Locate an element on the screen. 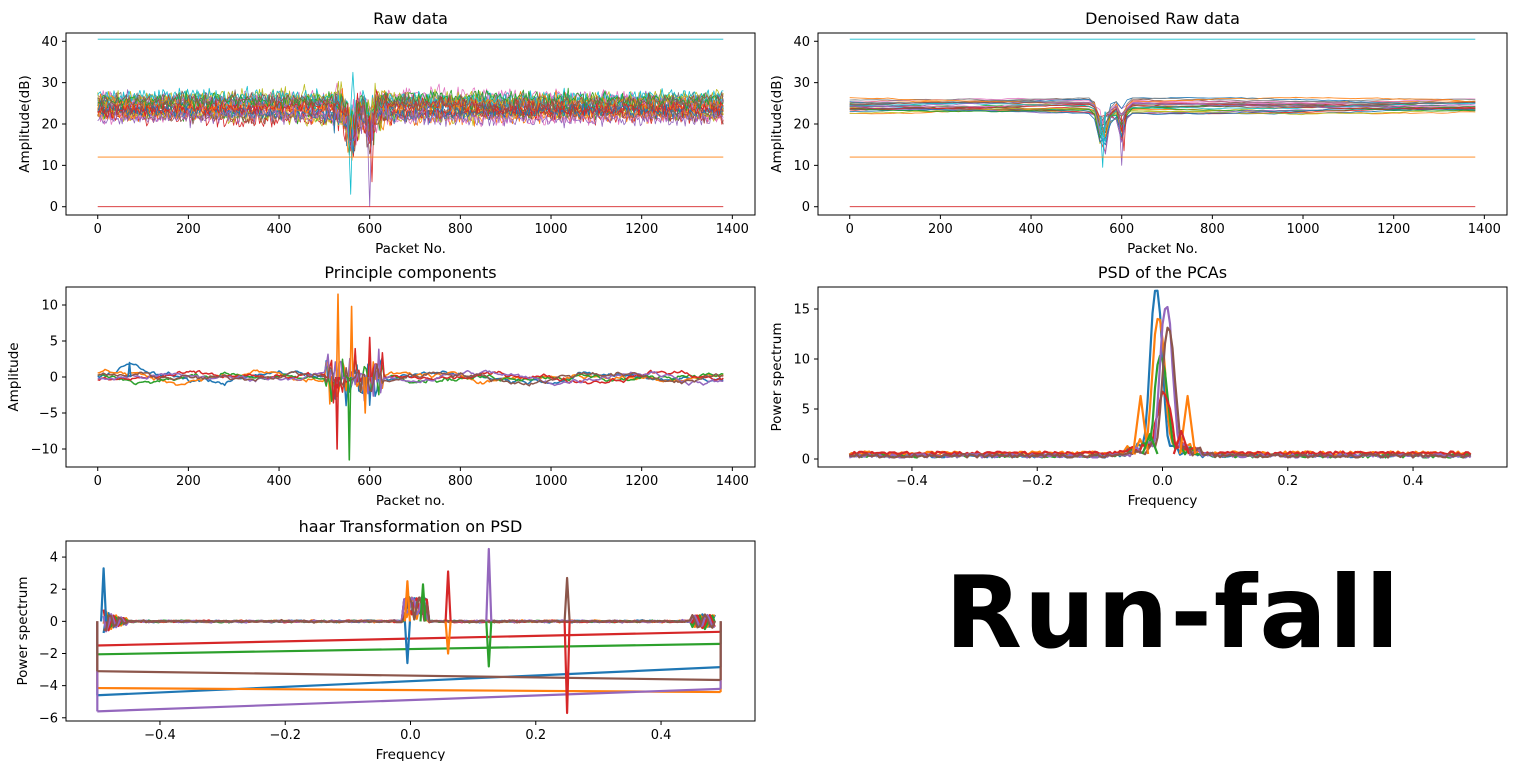 The height and width of the screenshot is (761, 1536). x-axis-label: Packet no. is located at coordinates (410, 501).